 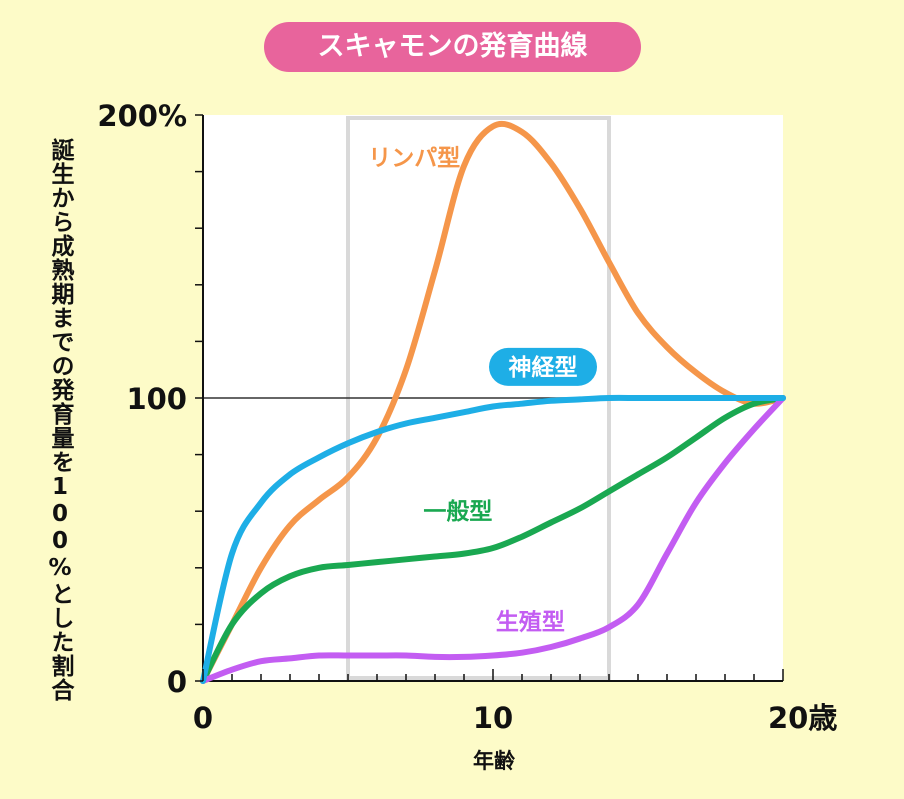 I want to click on y-tick-label: 200%, so click(x=142, y=116).